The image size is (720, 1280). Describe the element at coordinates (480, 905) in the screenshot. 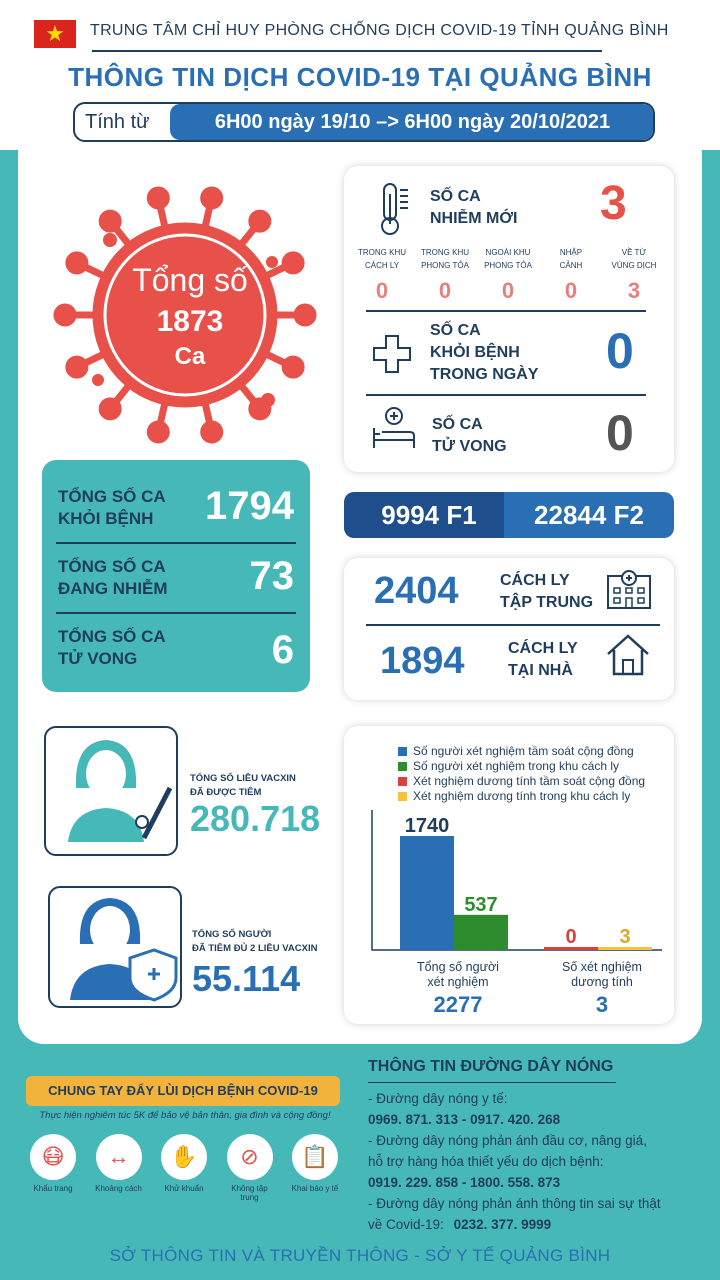

I see `bar-value-label: 537` at that location.